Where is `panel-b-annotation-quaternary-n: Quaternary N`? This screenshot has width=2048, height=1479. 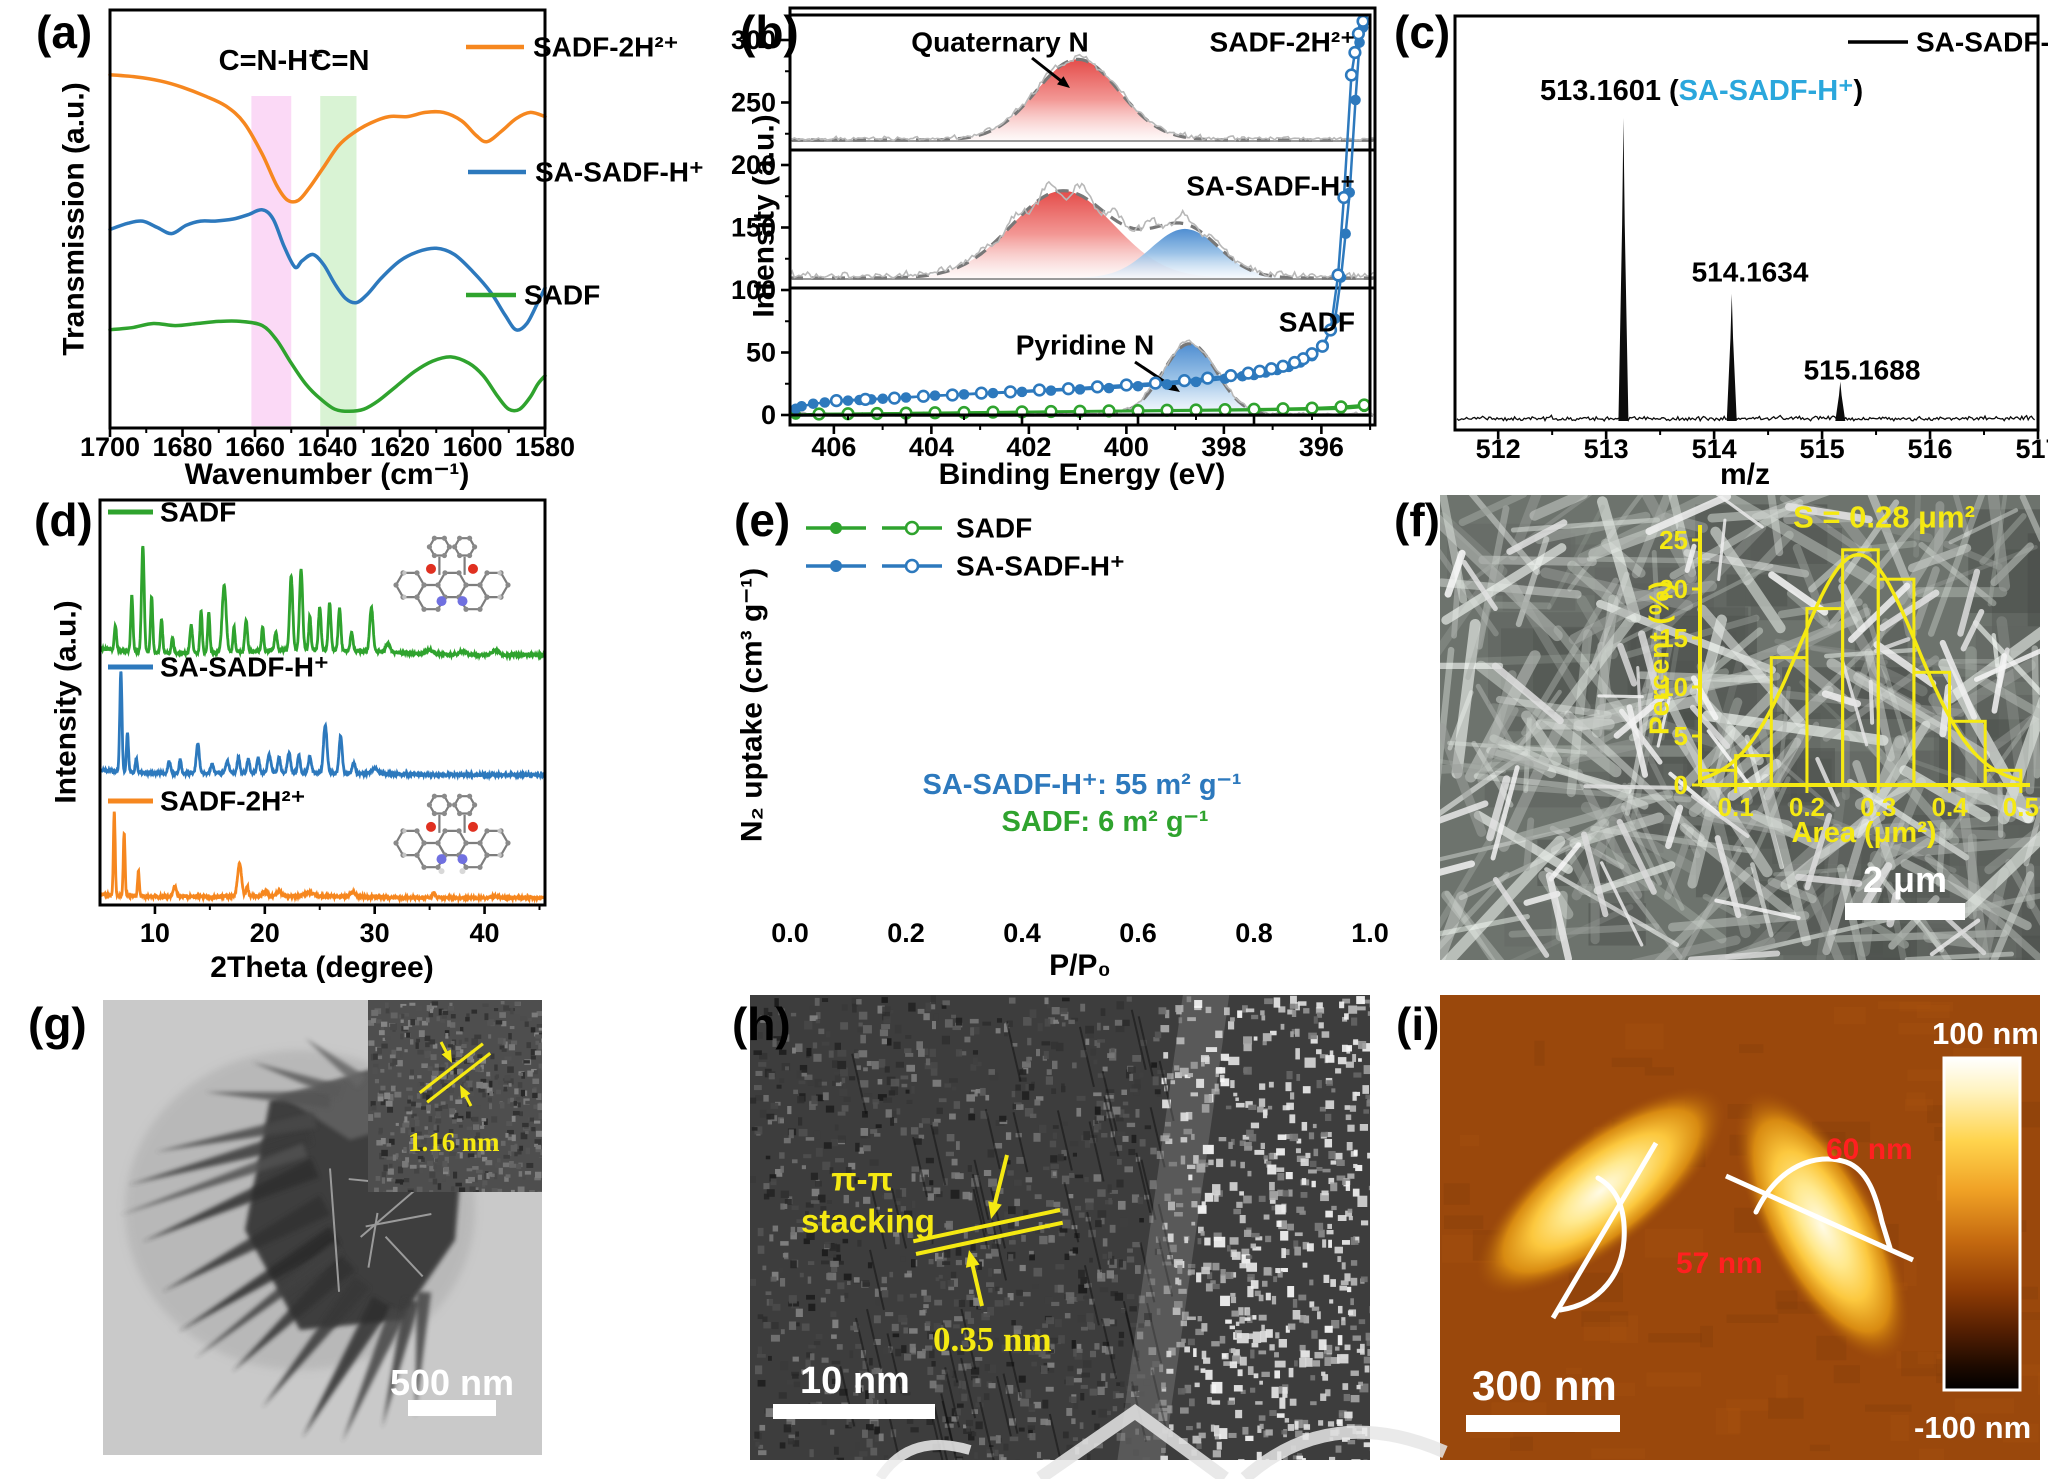
panel-b-annotation-quaternary-n: Quaternary N is located at coordinates (1000, 42).